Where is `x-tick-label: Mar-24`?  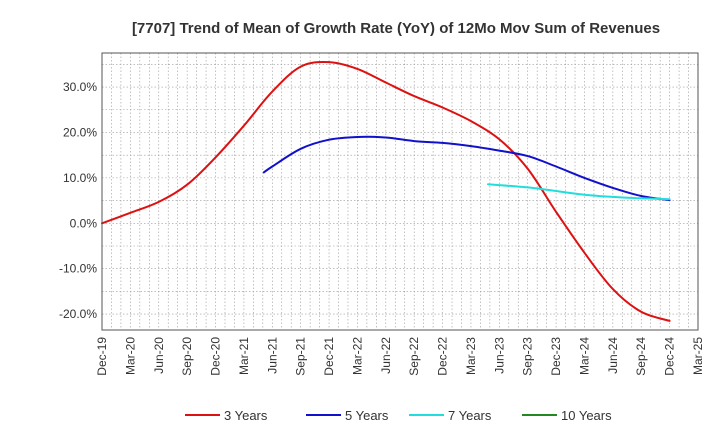 x-tick-label: Mar-24 is located at coordinates (584, 356).